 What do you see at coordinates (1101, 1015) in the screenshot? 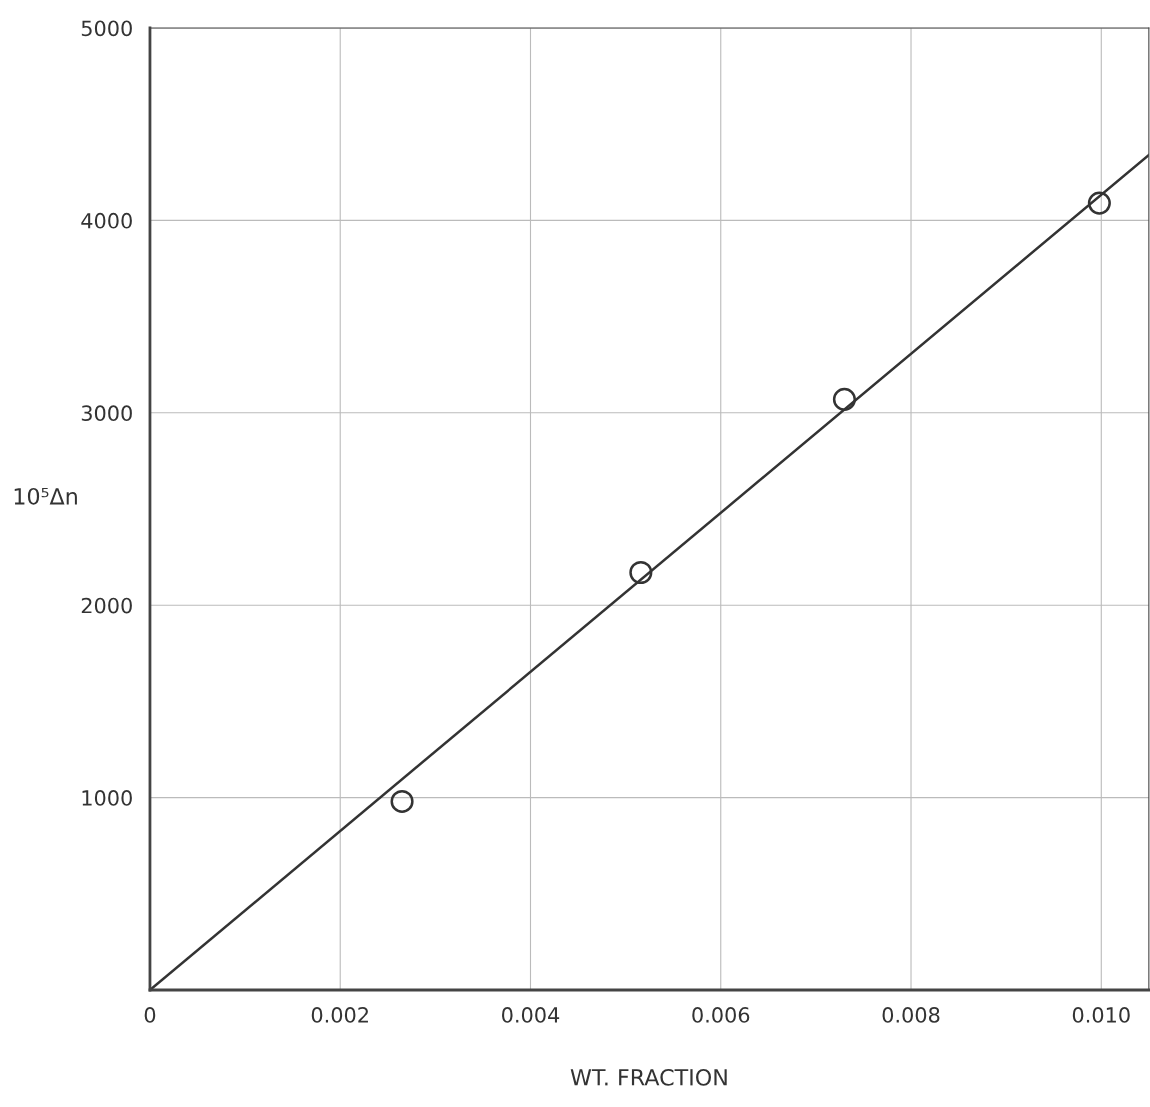
I see `x-tick-label: 0.010` at bounding box center [1101, 1015].